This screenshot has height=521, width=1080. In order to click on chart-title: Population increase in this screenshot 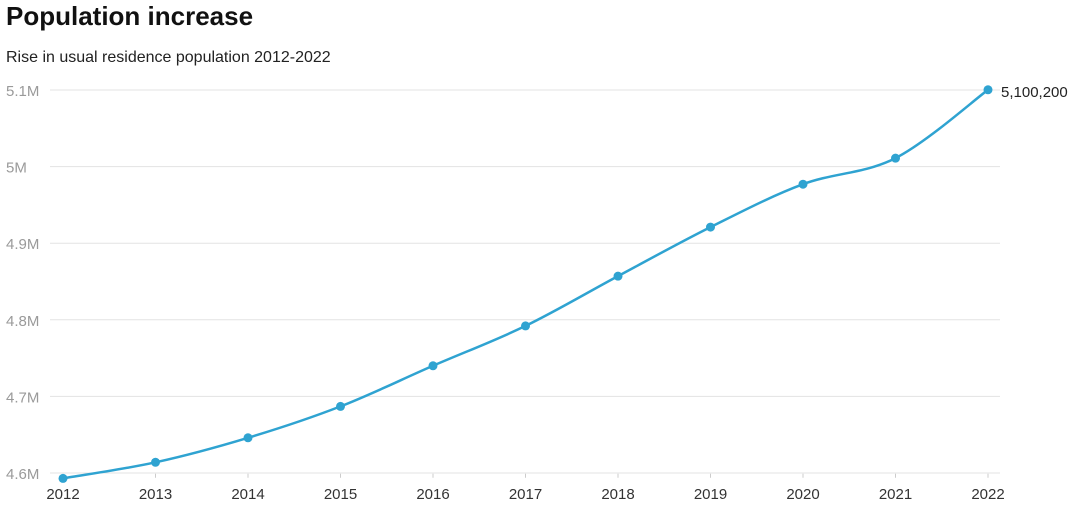, I will do `click(129, 16)`.